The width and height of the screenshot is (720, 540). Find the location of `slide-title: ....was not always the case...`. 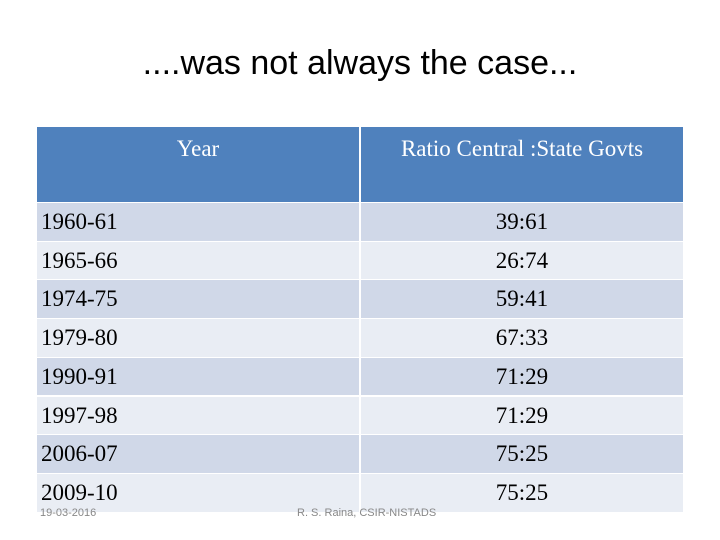

slide-title: ....was not always the case... is located at coordinates (360, 63).